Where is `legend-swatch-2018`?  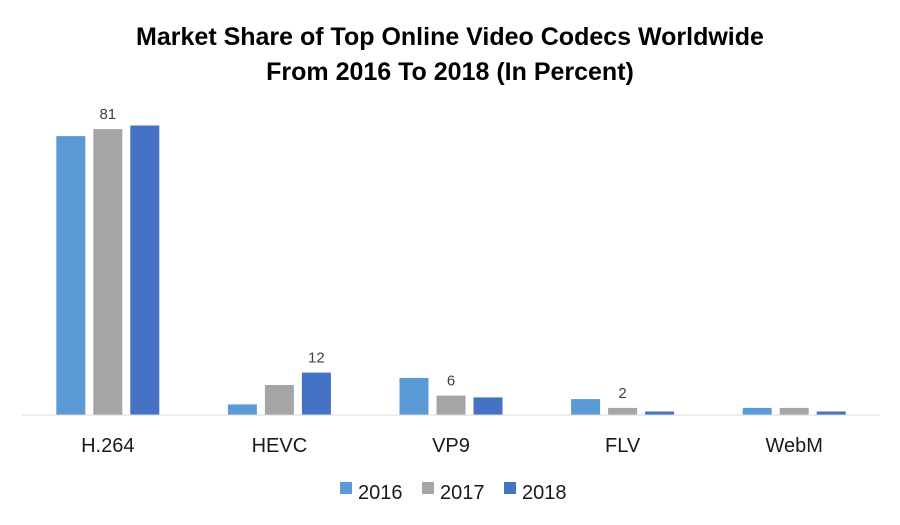
legend-swatch-2018 is located at coordinates (510, 488).